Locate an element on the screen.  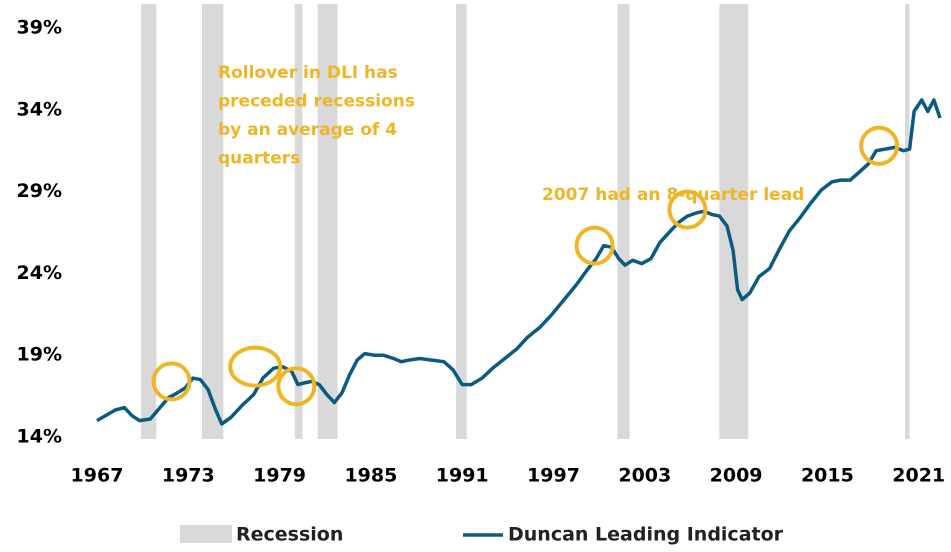
annotation: by an average of 4 is located at coordinates (307, 130).